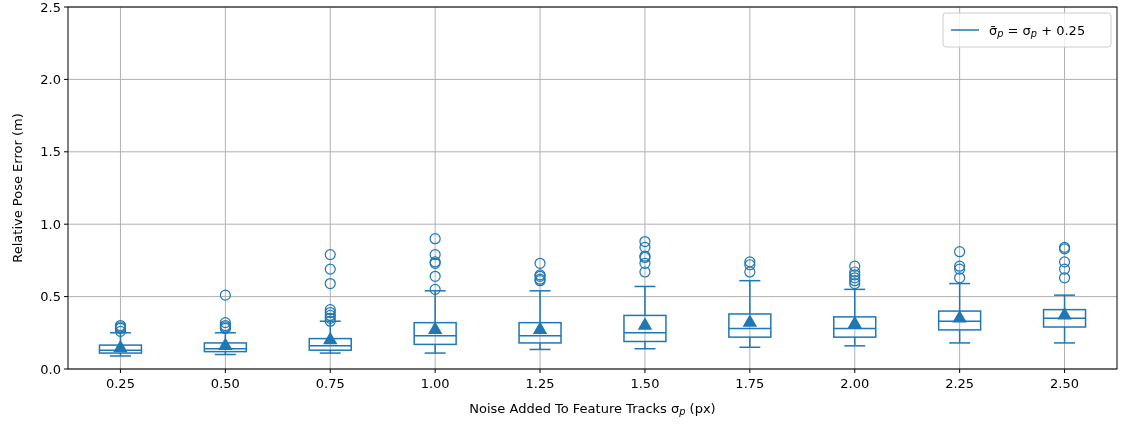 This screenshot has width=1127, height=427. I want to click on y-axis-title: Relative Pose Error (m), so click(17, 188).